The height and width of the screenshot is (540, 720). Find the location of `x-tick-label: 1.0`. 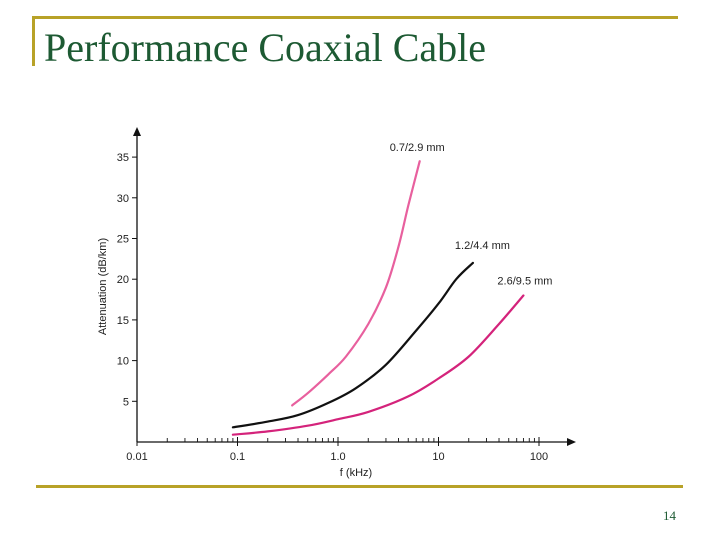

x-tick-label: 1.0 is located at coordinates (337, 457).